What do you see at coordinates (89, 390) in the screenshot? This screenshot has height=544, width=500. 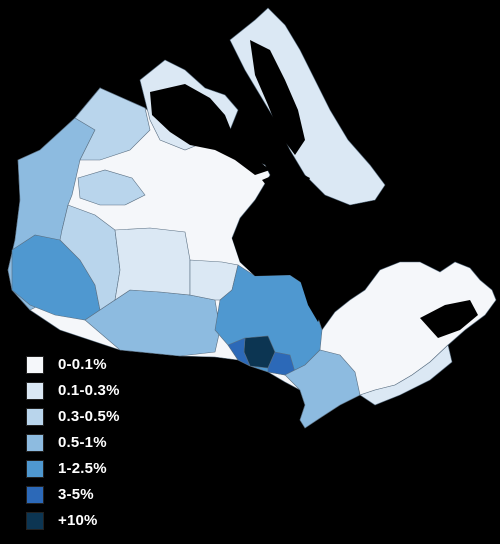 I see `legend-label: 0.1-0.3%` at bounding box center [89, 390].